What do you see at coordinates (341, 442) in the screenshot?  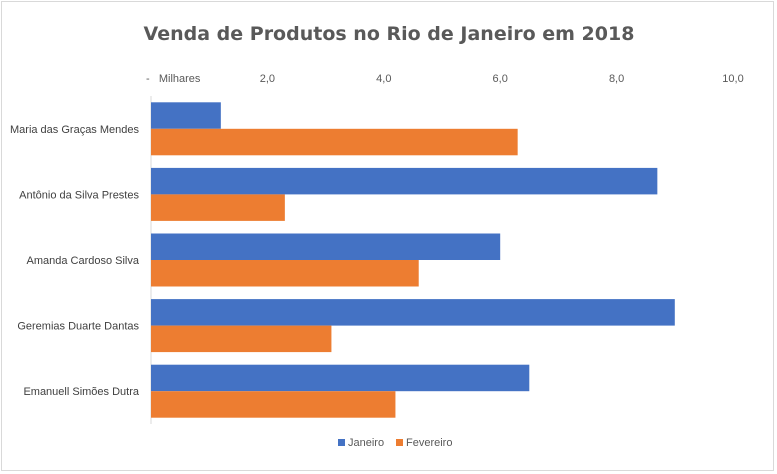 I see `legend-swatch-janeiro` at bounding box center [341, 442].